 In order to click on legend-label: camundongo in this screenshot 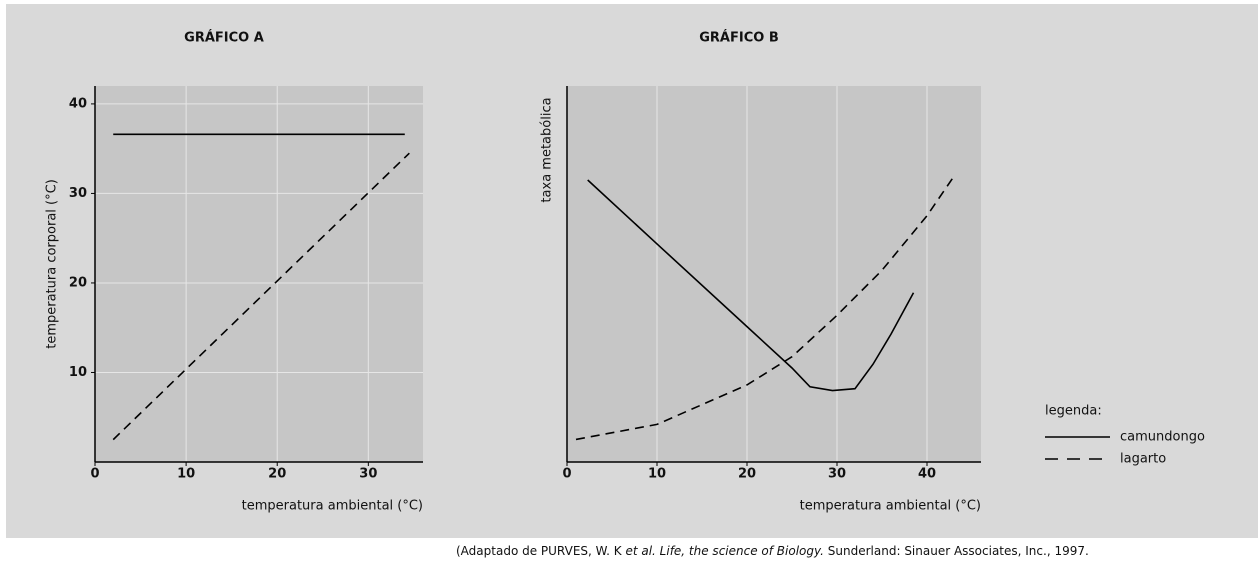, I will do `click(1162, 437)`.